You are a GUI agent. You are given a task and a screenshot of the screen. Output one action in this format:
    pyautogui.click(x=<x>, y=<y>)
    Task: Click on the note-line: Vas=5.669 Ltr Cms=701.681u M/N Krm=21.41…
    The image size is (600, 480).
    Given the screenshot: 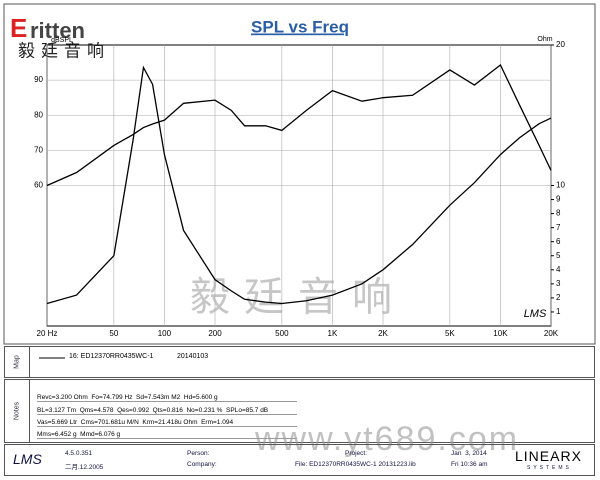 What is the action you would take?
    pyautogui.click(x=167, y=423)
    